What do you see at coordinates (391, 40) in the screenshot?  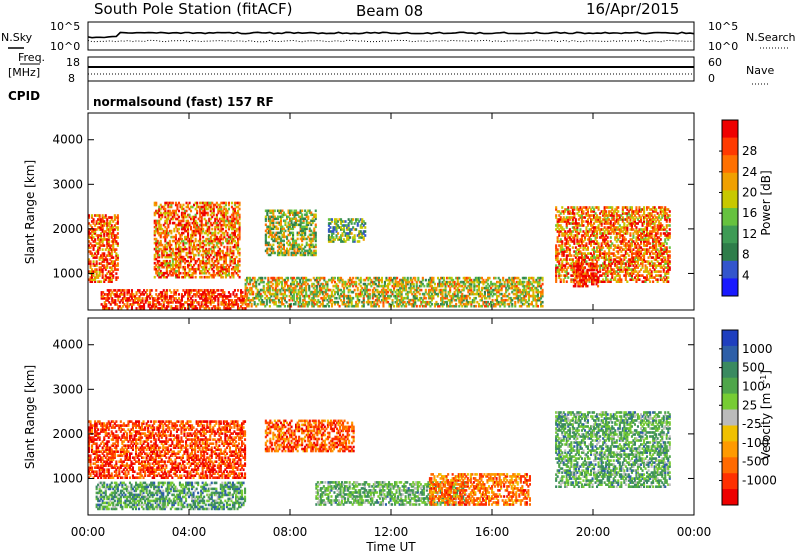 I see `nsearch-trace` at bounding box center [391, 40].